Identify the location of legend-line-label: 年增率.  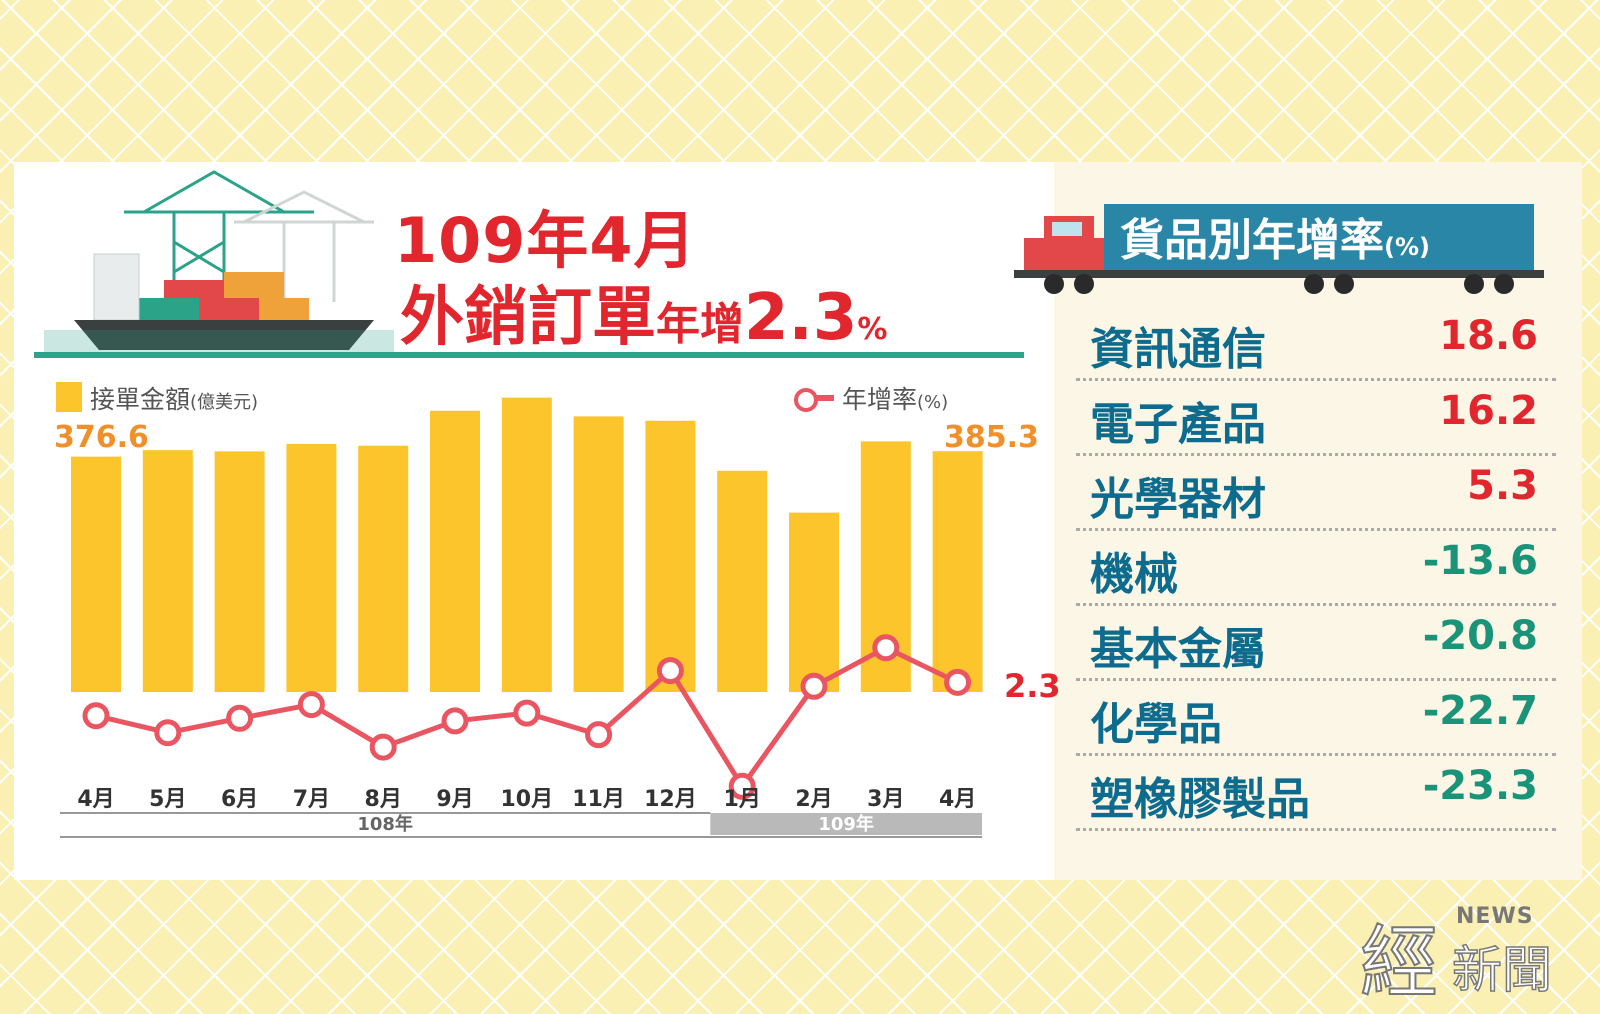
(880, 399).